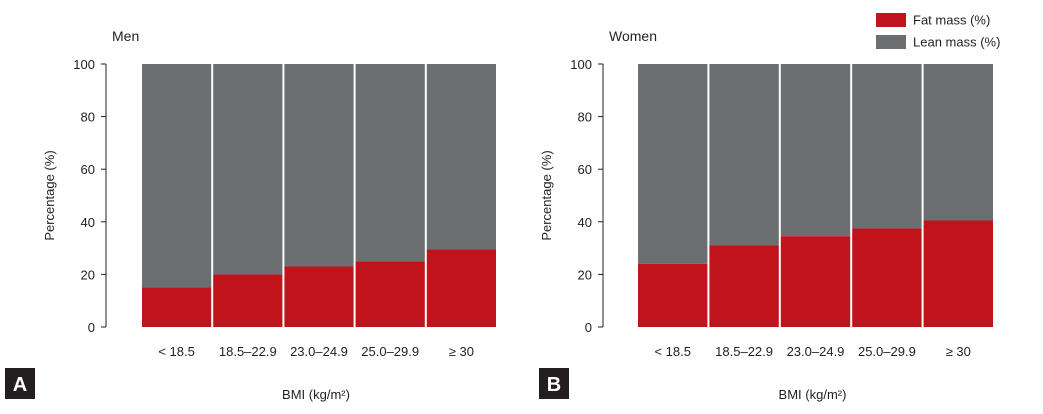 The image size is (1043, 414). Describe the element at coordinates (956, 42) in the screenshot. I see `legend-label-lean: Lean mass (%)` at that location.